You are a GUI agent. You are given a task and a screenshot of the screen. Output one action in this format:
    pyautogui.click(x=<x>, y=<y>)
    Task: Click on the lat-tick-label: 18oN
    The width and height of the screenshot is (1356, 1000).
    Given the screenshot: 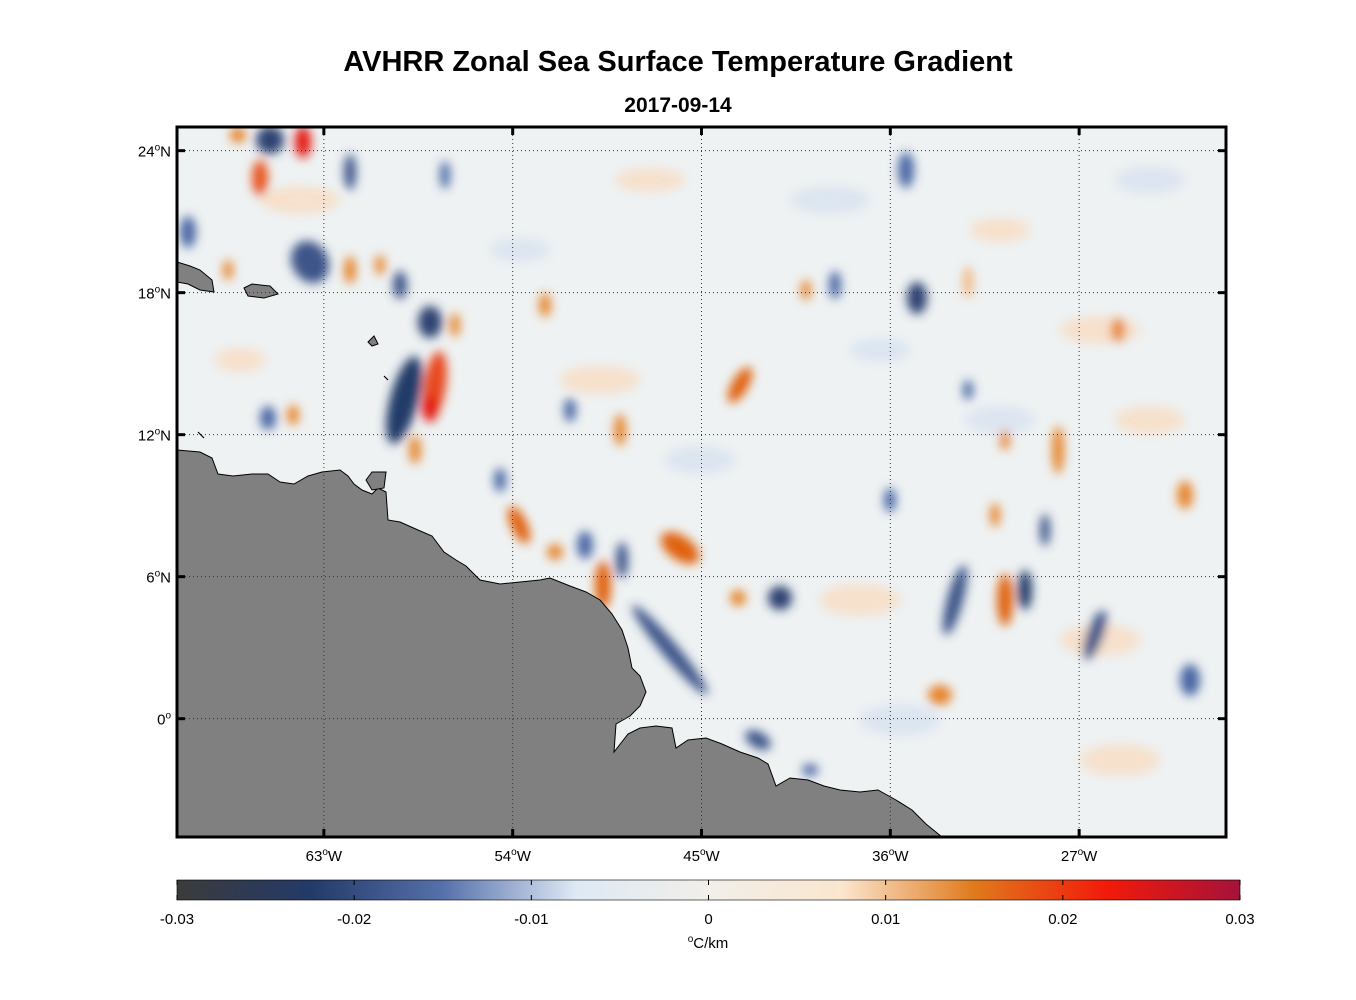 What is the action you would take?
    pyautogui.click(x=154, y=294)
    